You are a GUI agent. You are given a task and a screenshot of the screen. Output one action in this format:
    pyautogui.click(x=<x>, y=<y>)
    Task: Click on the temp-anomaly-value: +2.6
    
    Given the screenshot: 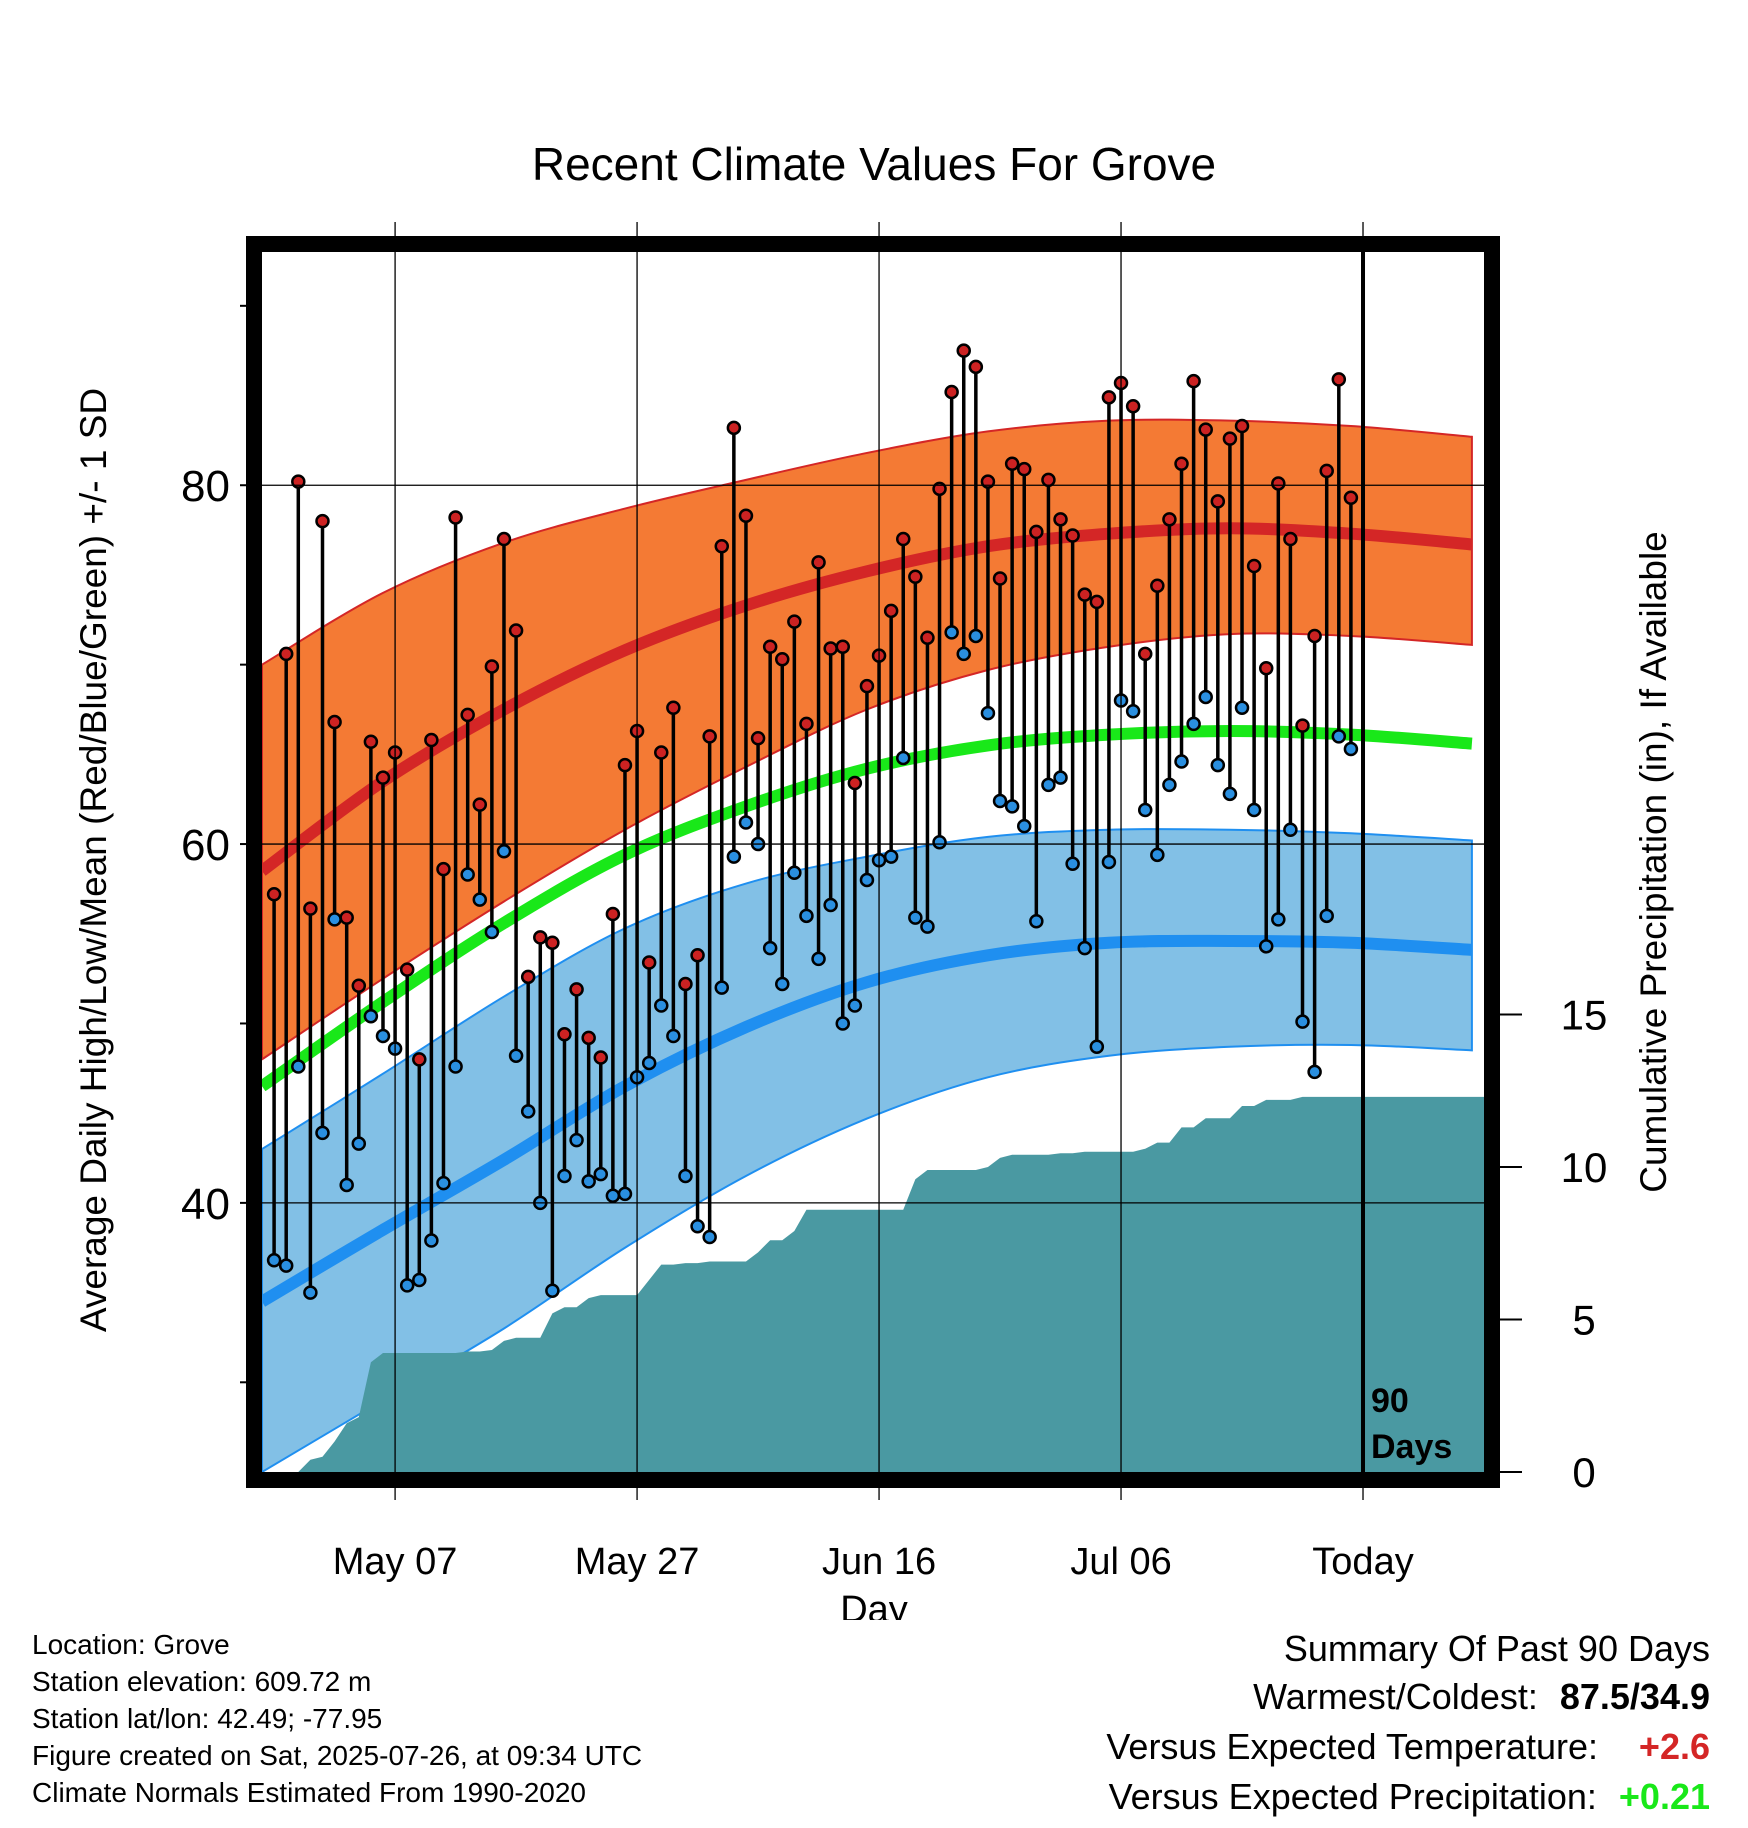 What is the action you would take?
    pyautogui.click(x=1674, y=1746)
    